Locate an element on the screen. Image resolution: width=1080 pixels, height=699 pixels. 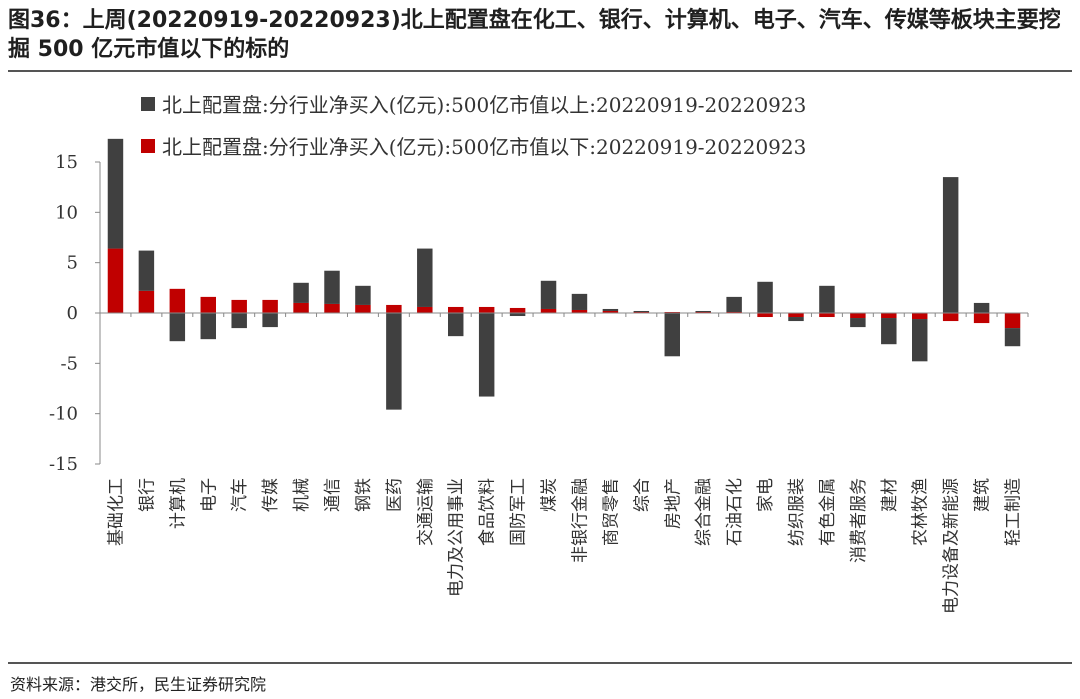
category-label: 机械 is located at coordinates (302, 495).